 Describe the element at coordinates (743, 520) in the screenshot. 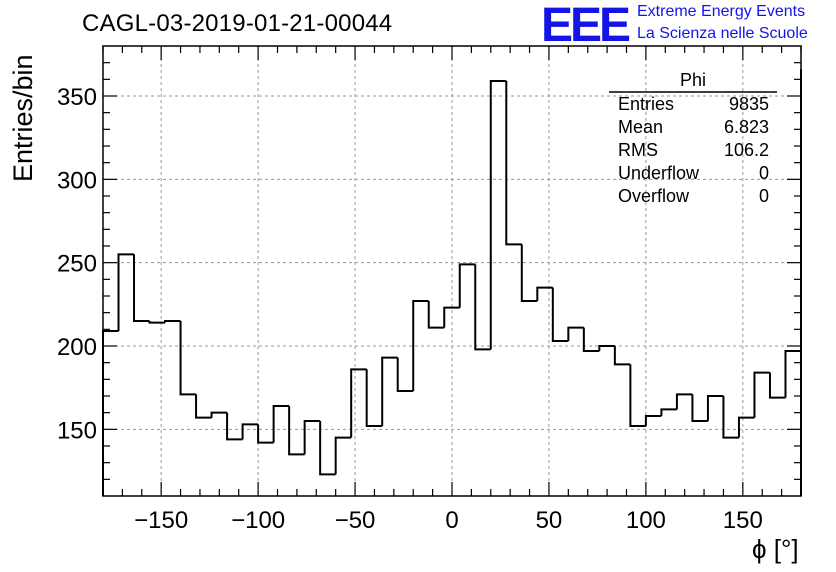

I see `x-tick-label: 150` at that location.